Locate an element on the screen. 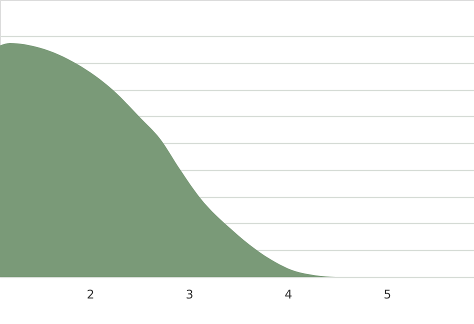 Image resolution: width=474 pixels, height=324 pixels. x-tick-label: 5 is located at coordinates (388, 295).